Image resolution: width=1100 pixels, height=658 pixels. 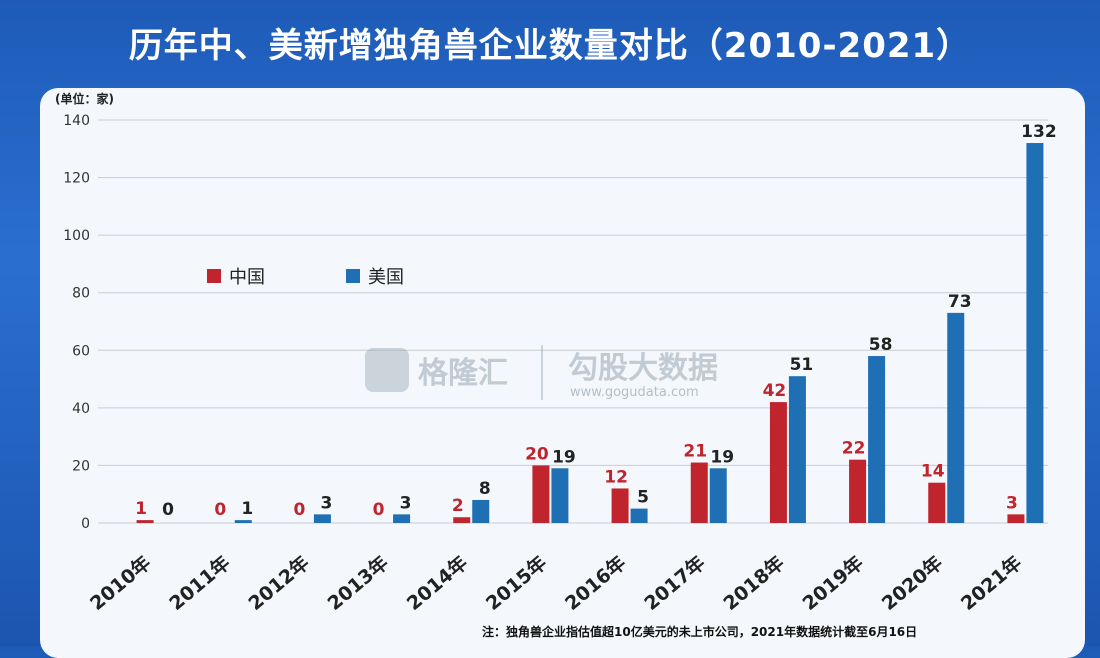 What do you see at coordinates (247, 277) in the screenshot?
I see `legend-china-label: 中国` at bounding box center [247, 277].